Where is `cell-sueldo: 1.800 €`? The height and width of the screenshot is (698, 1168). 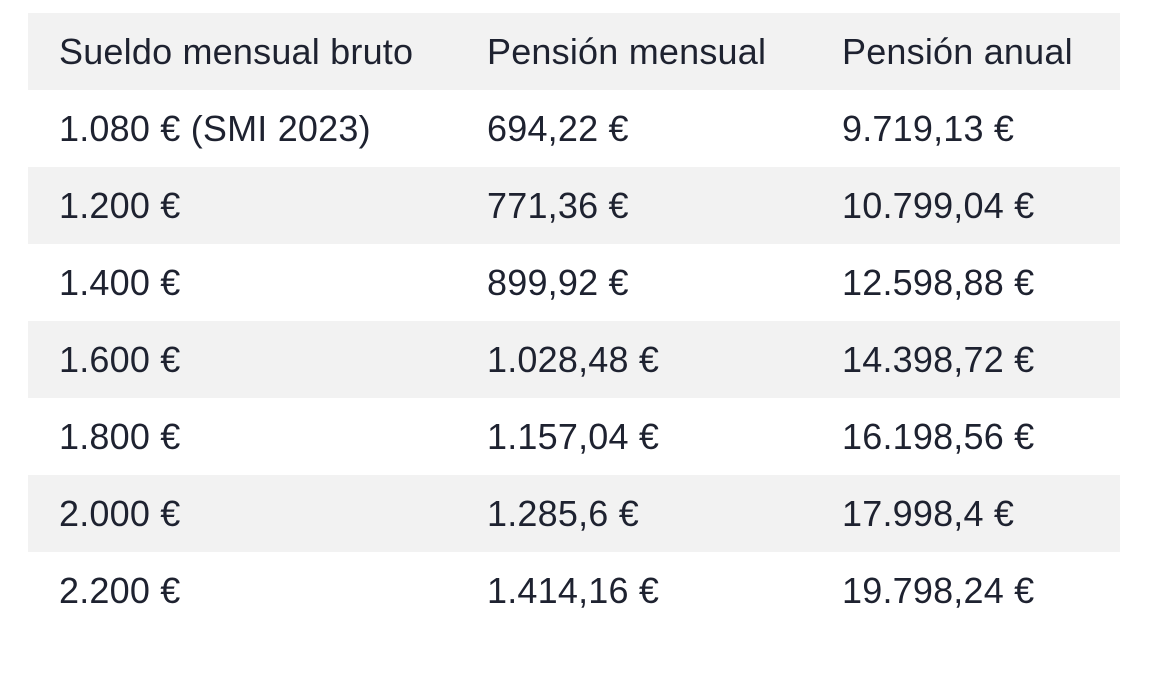
cell-sueldo: 1.800 € is located at coordinates (120, 436).